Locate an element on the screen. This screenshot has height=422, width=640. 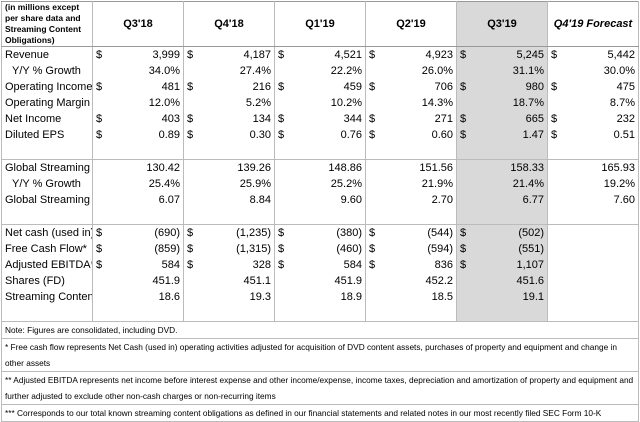
value-wrap: 19.1 is located at coordinates (502, 297).